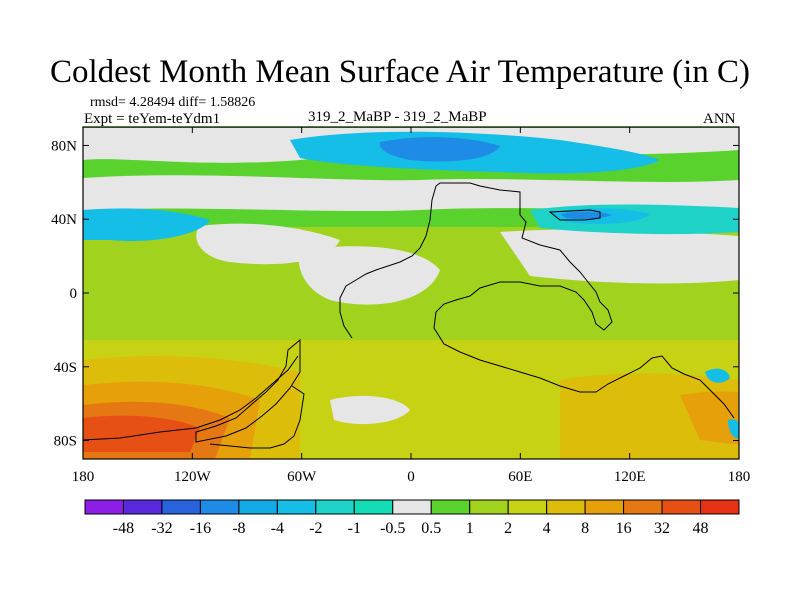 This screenshot has height=600, width=800. What do you see at coordinates (547, 528) in the screenshot?
I see `colorbar-label: 4` at bounding box center [547, 528].